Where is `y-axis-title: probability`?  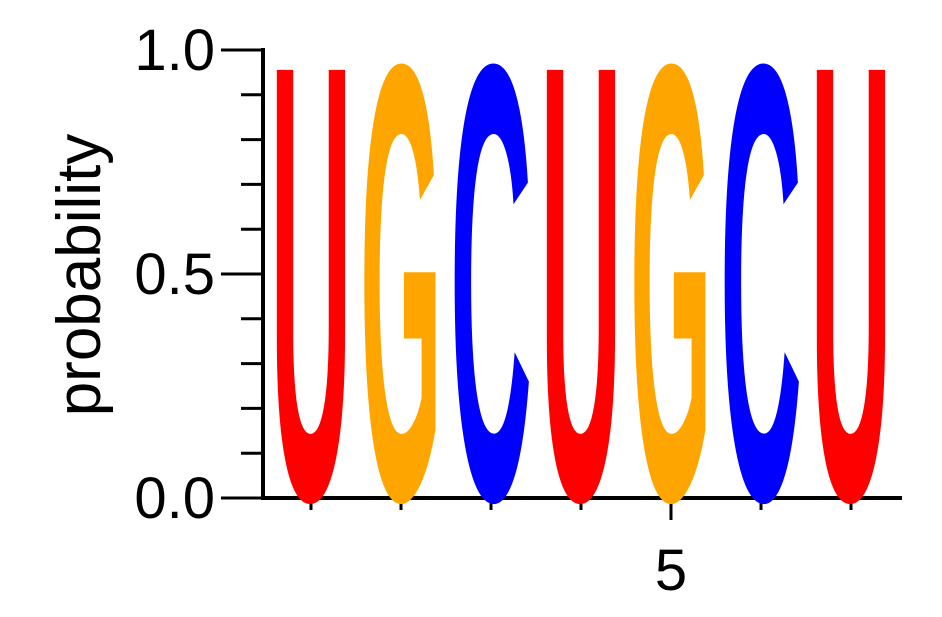
y-axis-title: probability is located at coordinates (79, 275).